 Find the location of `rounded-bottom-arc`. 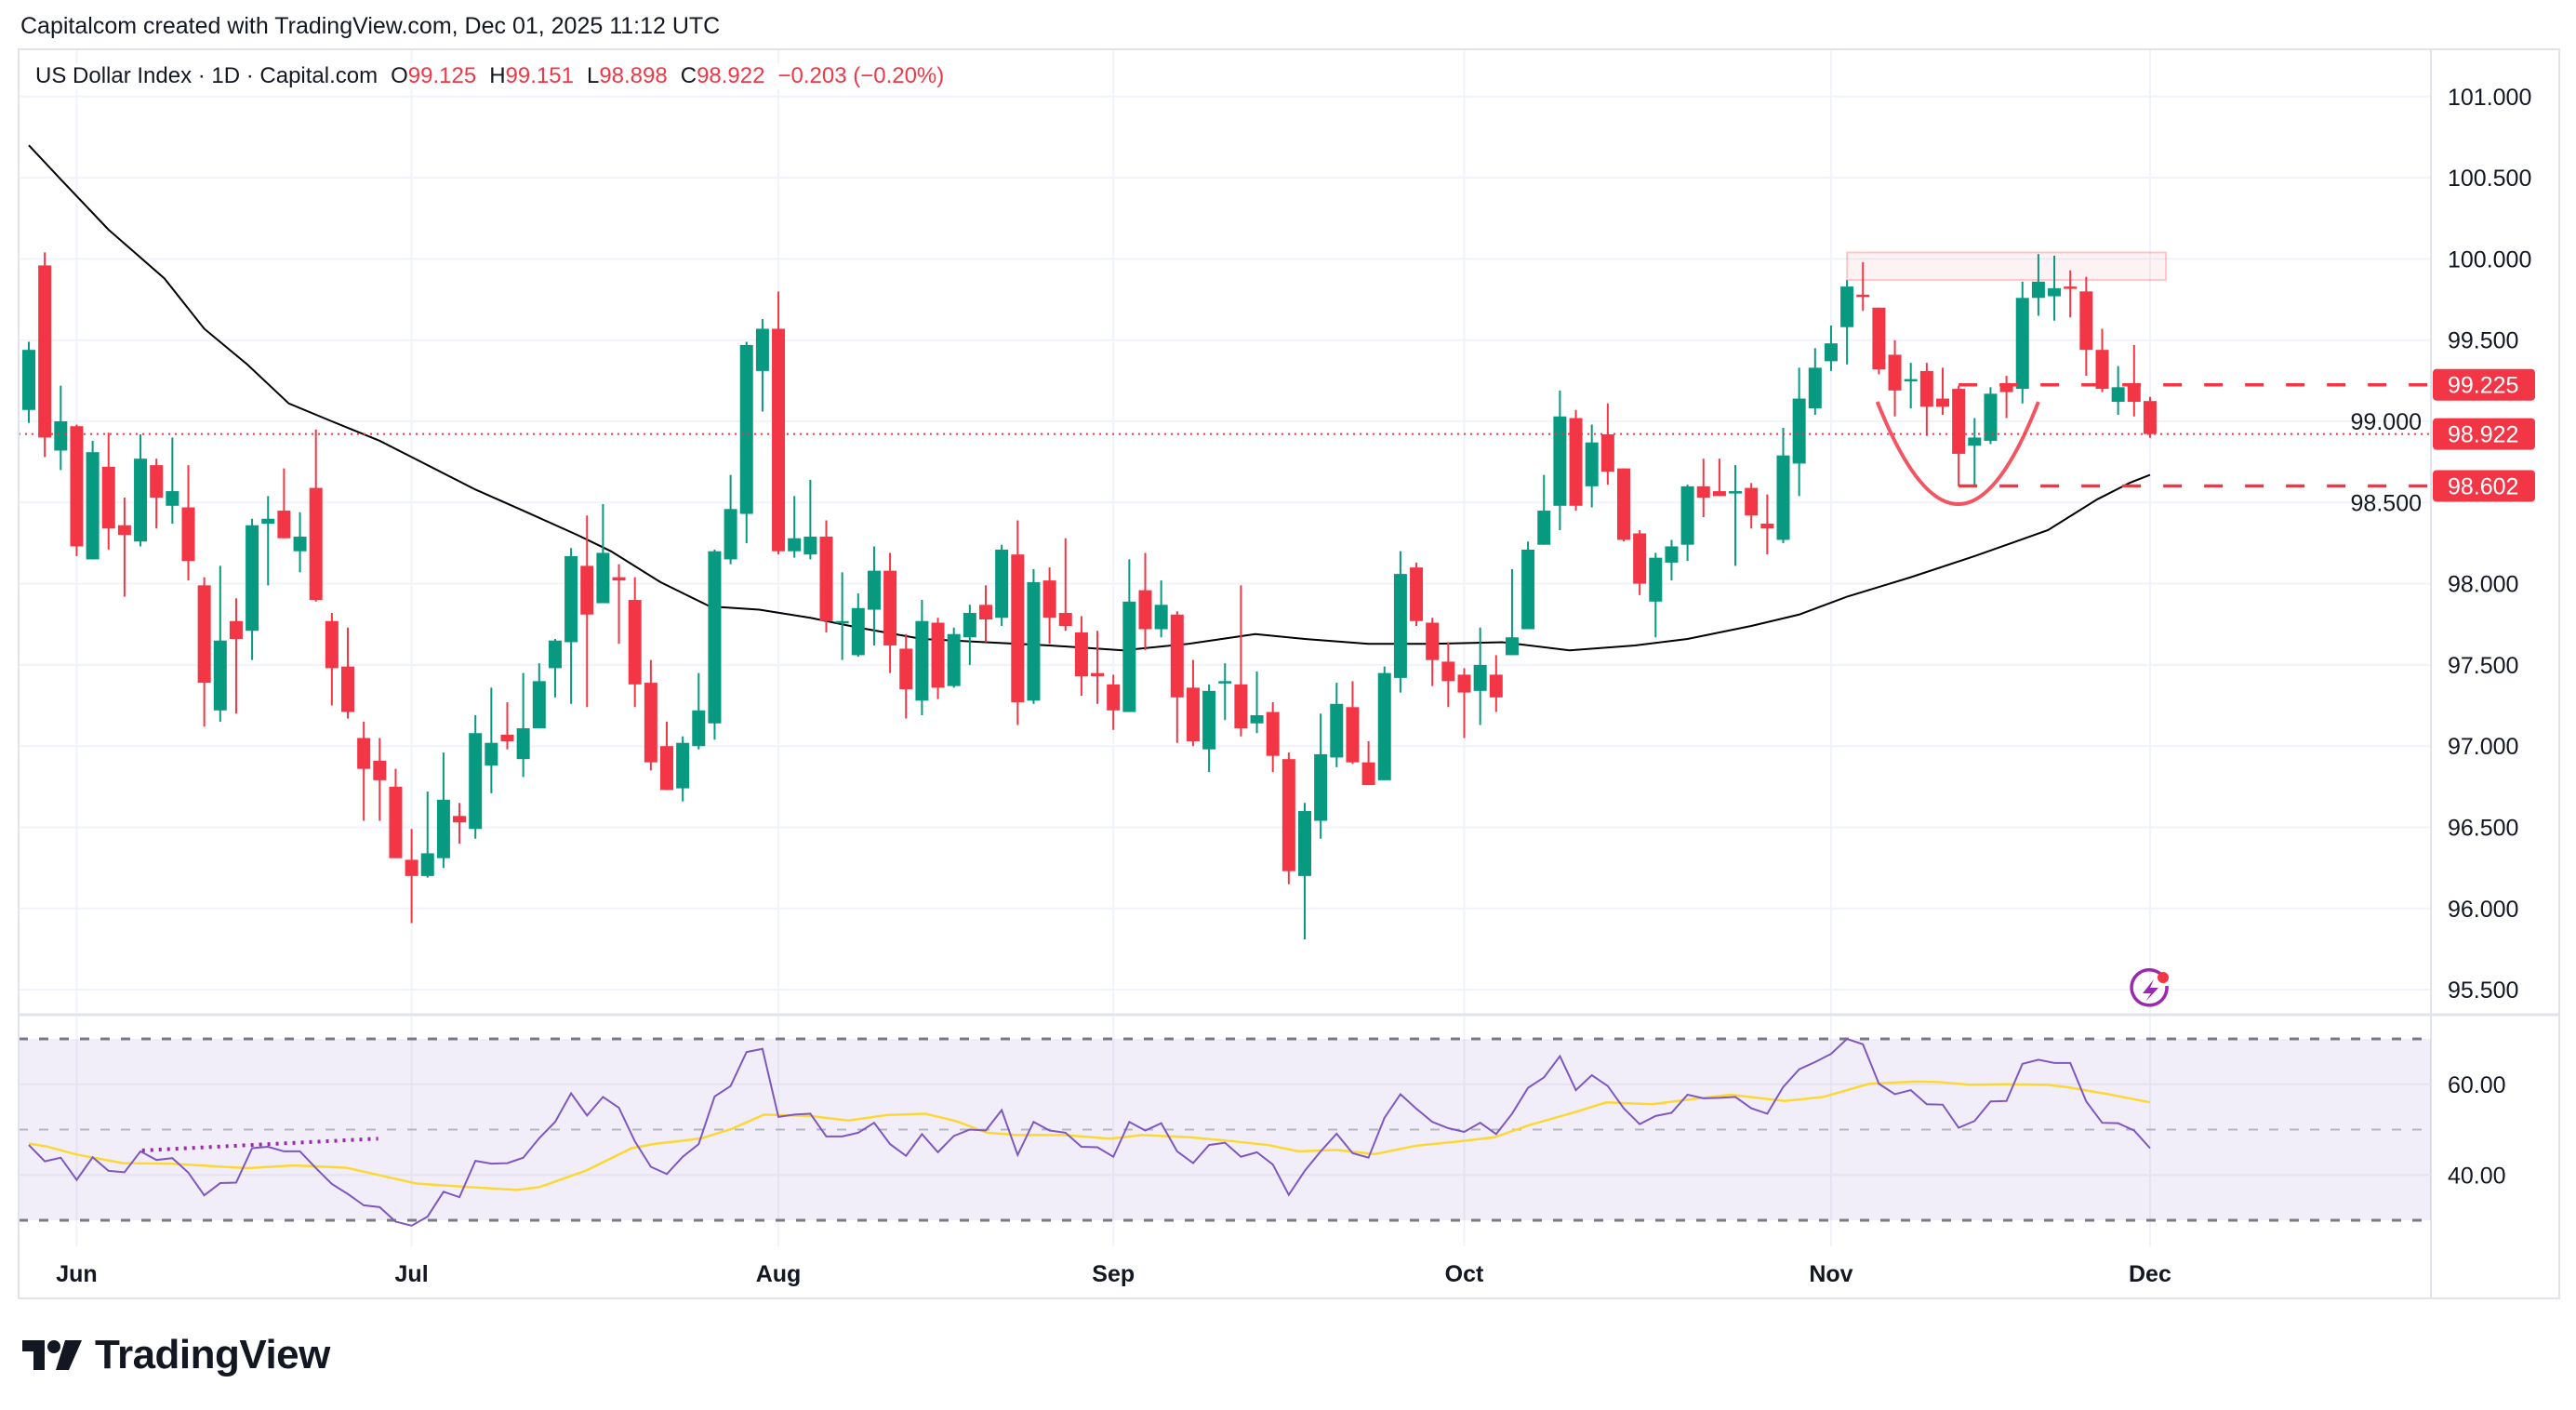

rounded-bottom-arc is located at coordinates (1957, 454).